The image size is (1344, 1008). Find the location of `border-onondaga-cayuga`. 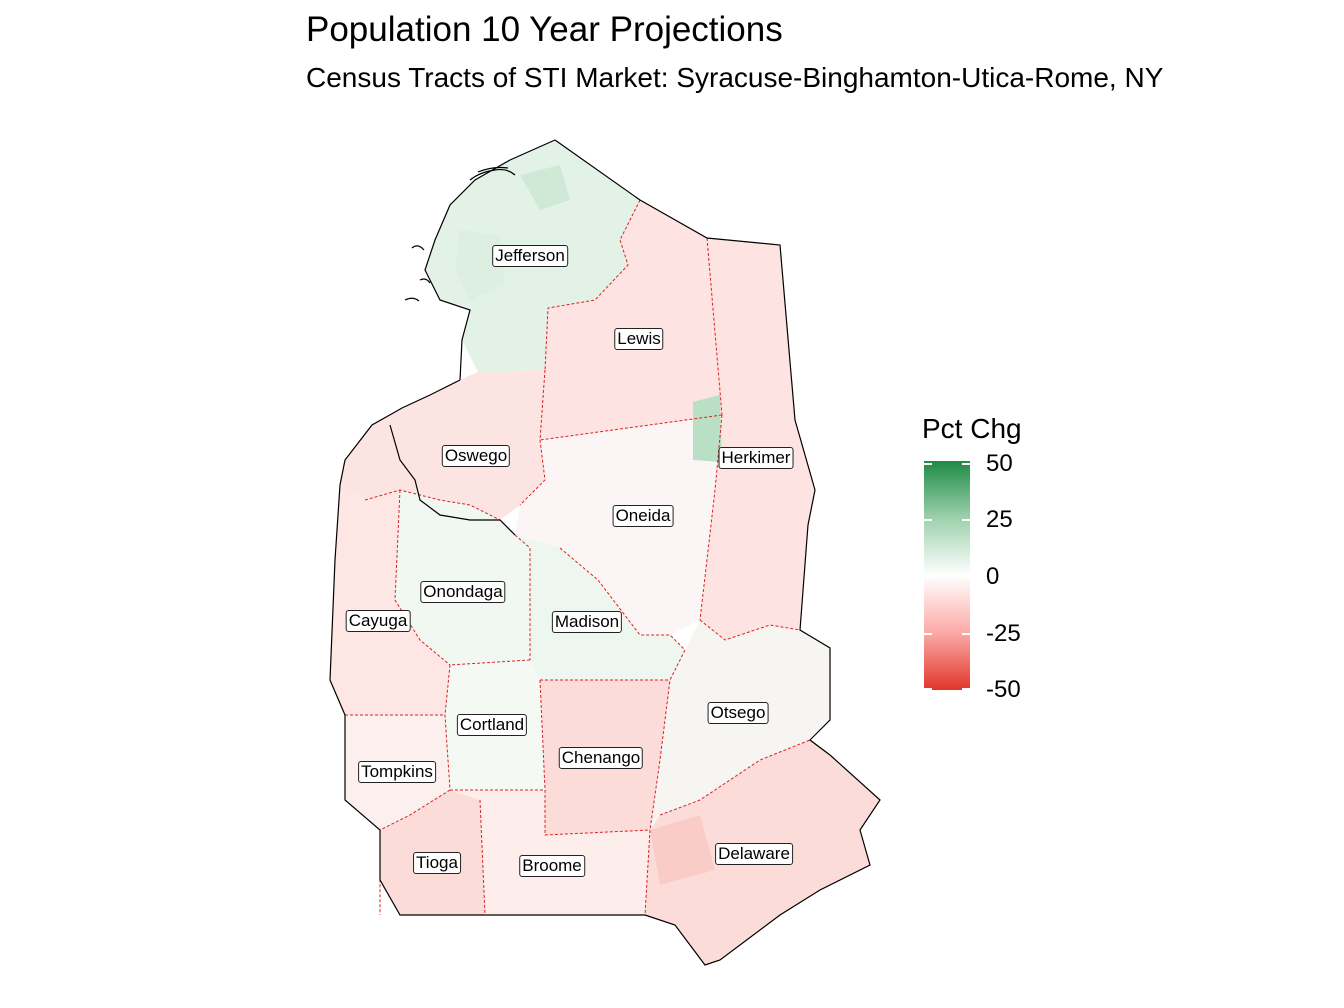

border-onondaga-cayuga is located at coordinates (422, 577).